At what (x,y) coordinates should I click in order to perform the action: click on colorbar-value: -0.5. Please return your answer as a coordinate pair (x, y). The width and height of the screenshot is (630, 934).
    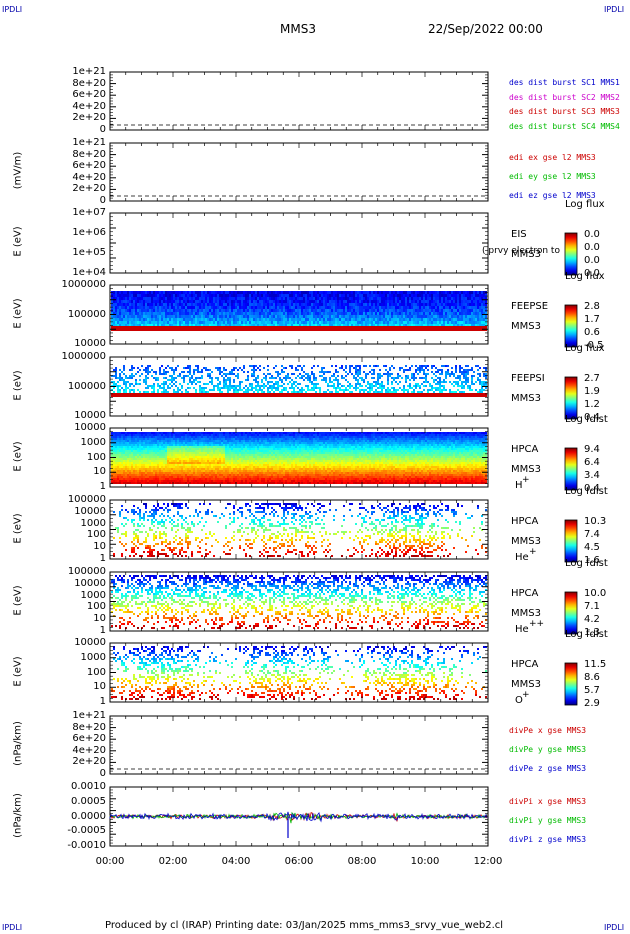
    Looking at the image, I should click on (594, 345).